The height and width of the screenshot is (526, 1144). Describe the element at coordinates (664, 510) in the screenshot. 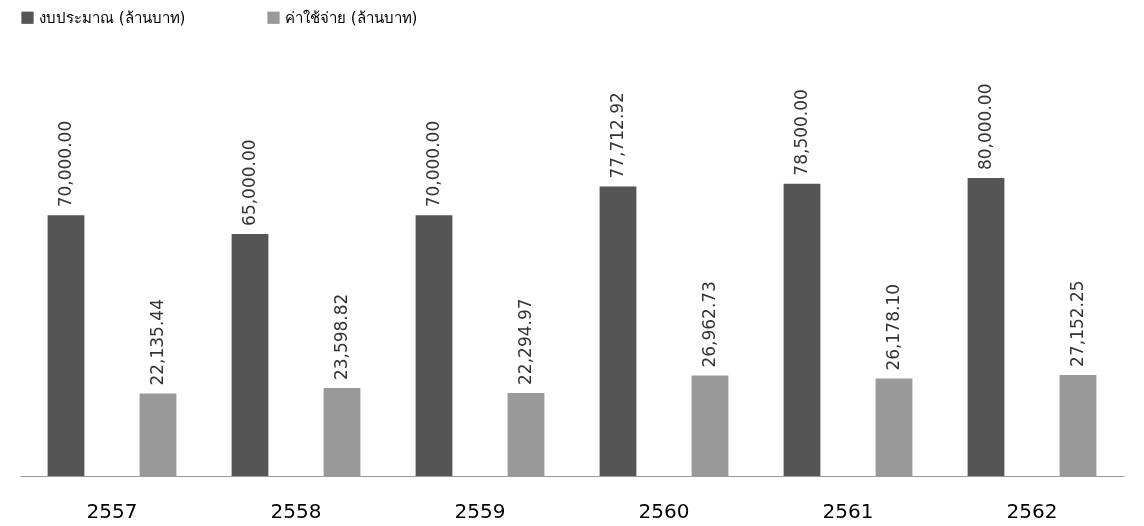

I see `x-tick-label: 2560` at that location.